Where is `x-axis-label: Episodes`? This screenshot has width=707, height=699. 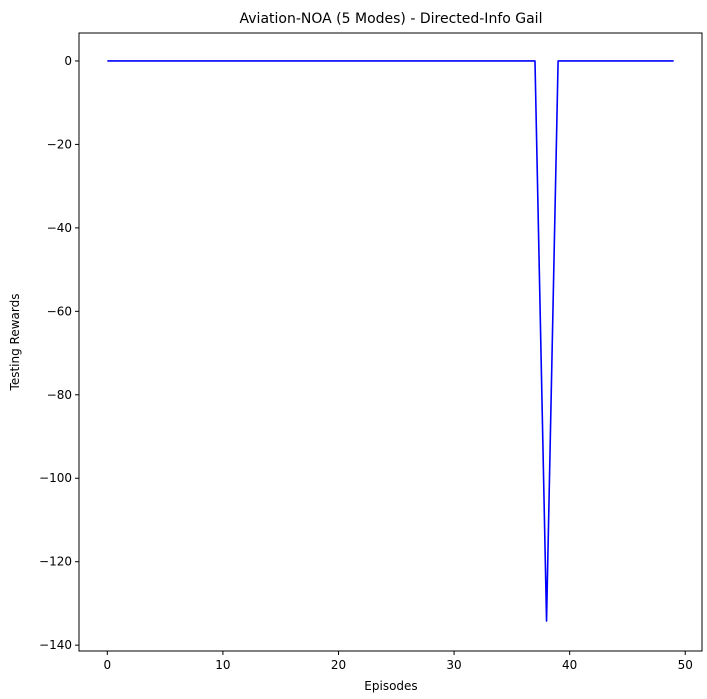
x-axis-label: Episodes is located at coordinates (390, 686).